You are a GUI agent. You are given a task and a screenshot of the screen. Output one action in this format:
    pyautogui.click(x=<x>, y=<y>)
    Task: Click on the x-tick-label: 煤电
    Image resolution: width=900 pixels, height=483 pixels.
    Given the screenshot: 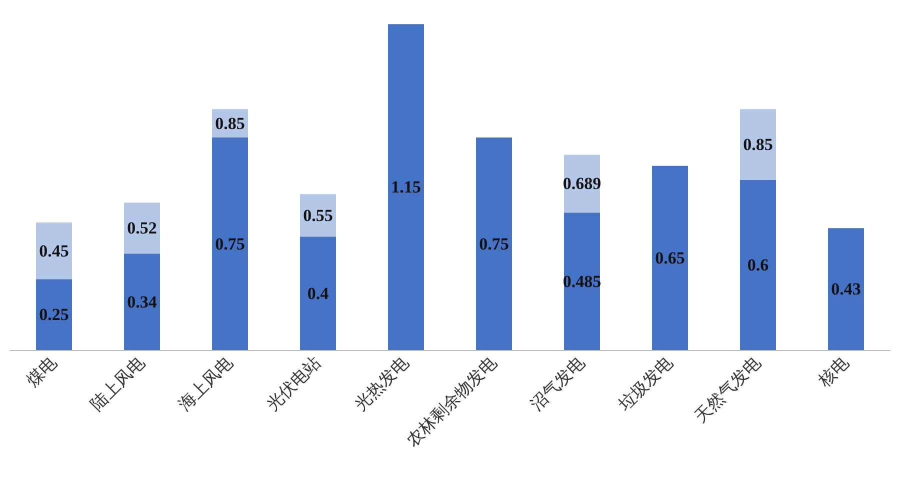 What is the action you would take?
    pyautogui.click(x=42, y=372)
    